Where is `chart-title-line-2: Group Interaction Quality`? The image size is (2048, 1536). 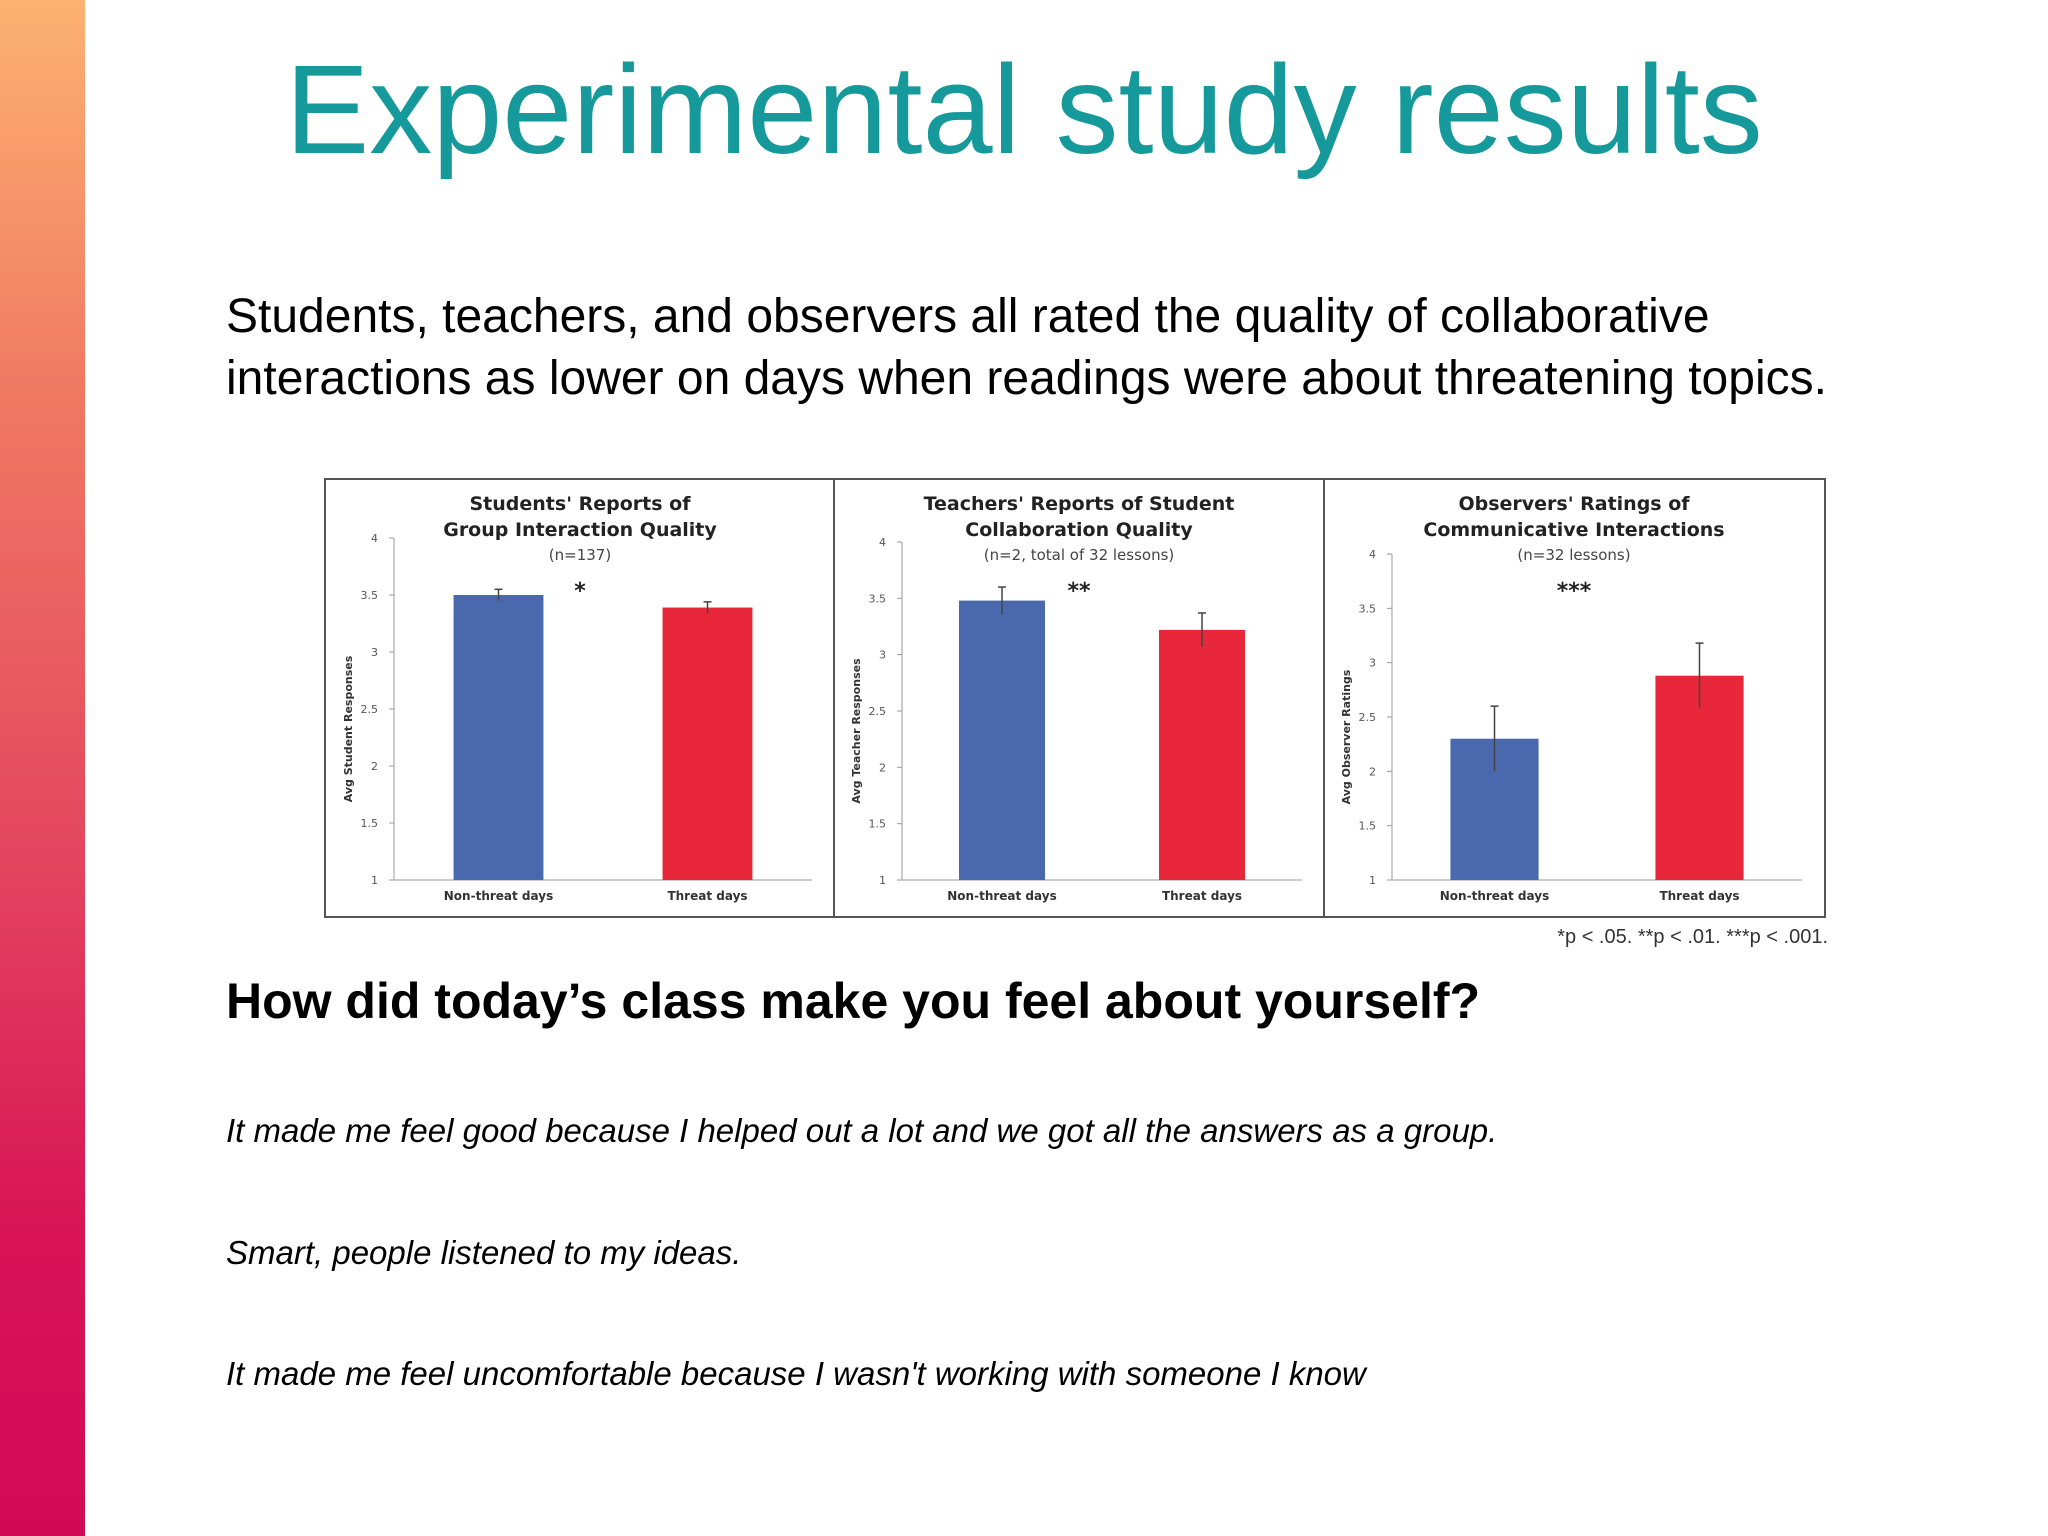 chart-title-line-2: Group Interaction Quality is located at coordinates (580, 530).